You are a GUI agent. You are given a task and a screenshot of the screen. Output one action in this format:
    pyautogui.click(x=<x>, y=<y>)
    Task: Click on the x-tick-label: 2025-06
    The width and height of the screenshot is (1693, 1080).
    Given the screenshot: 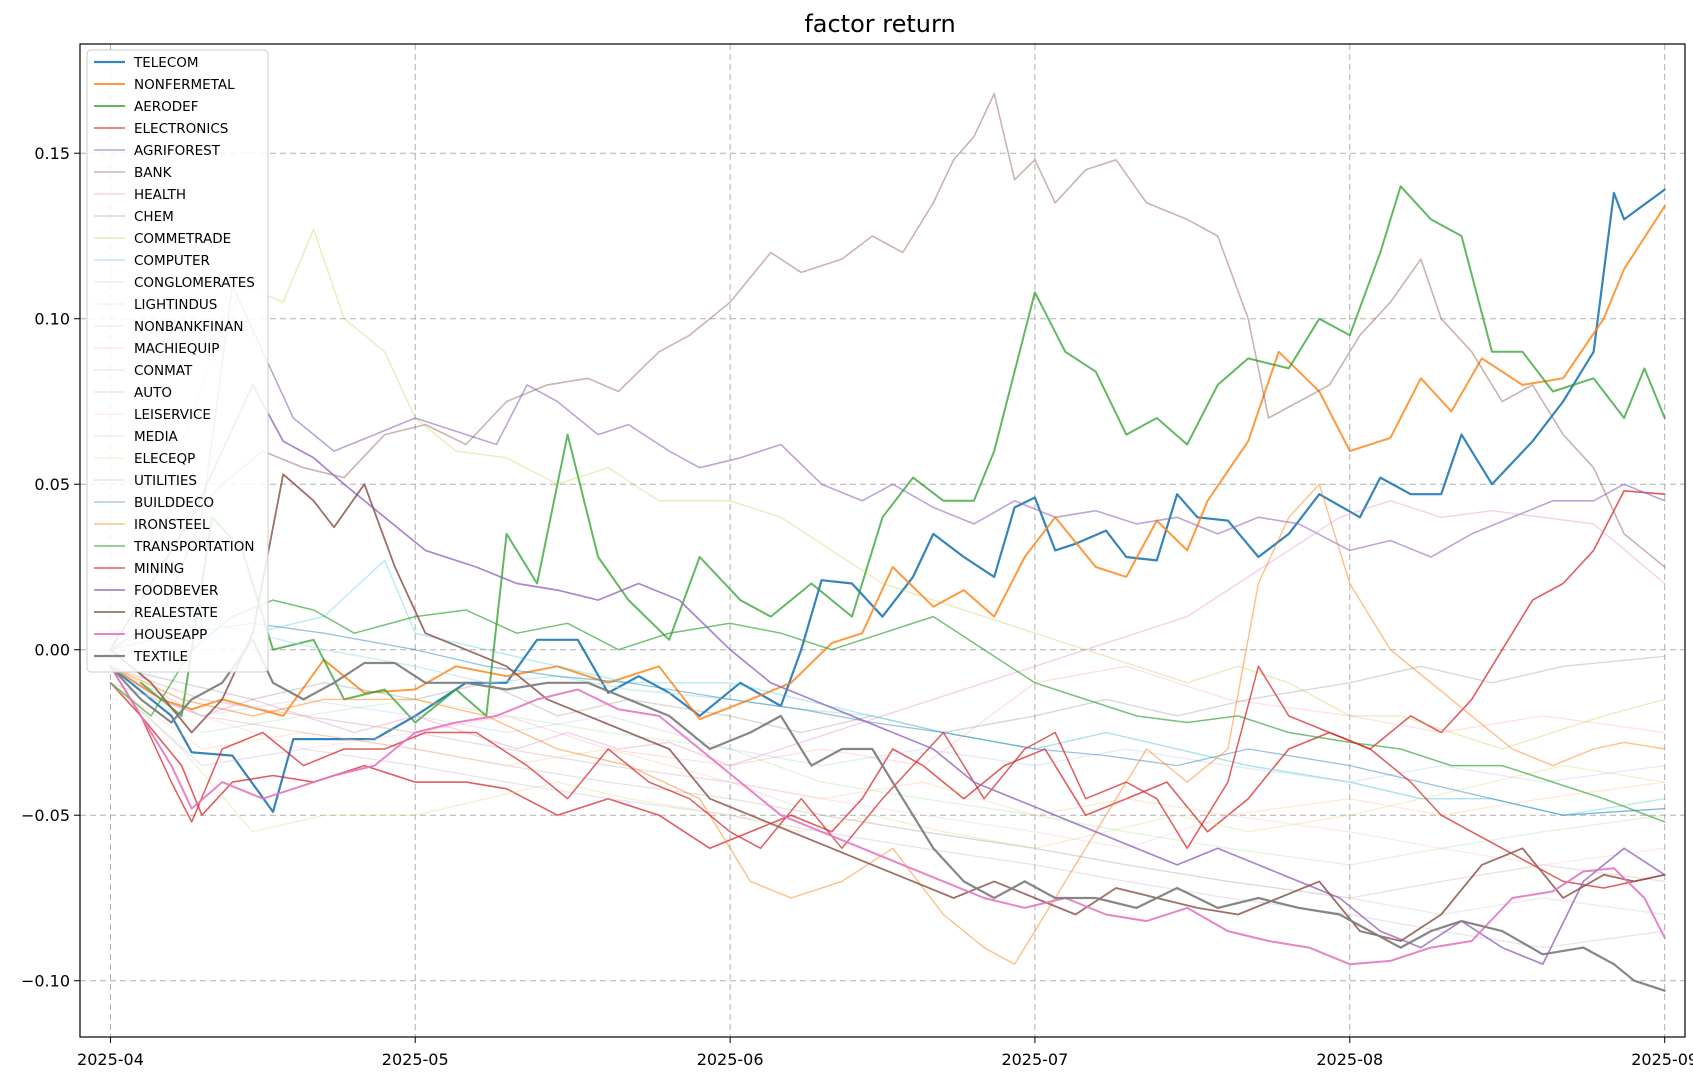 What is the action you would take?
    pyautogui.click(x=730, y=1059)
    